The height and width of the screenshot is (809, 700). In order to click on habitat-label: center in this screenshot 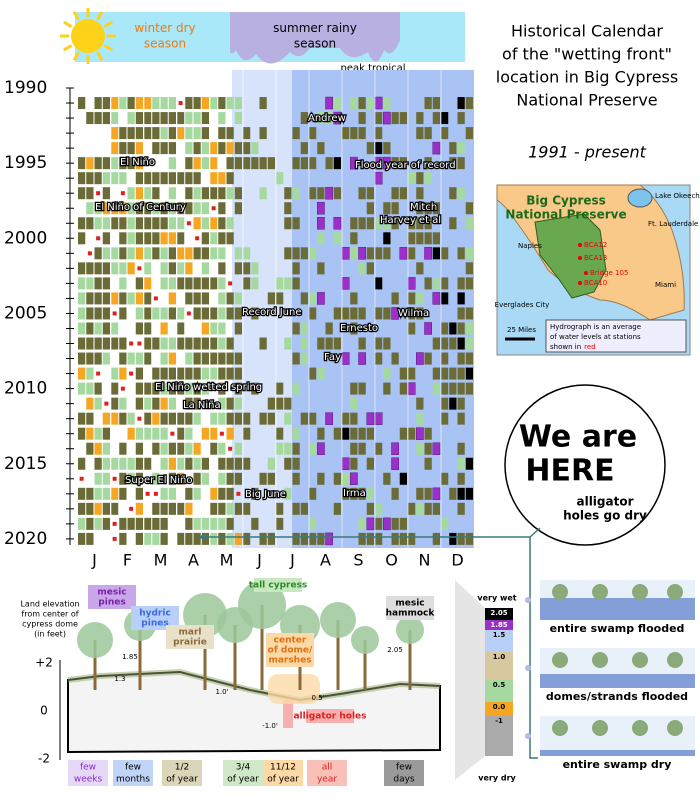, I will do `click(290, 641)`.